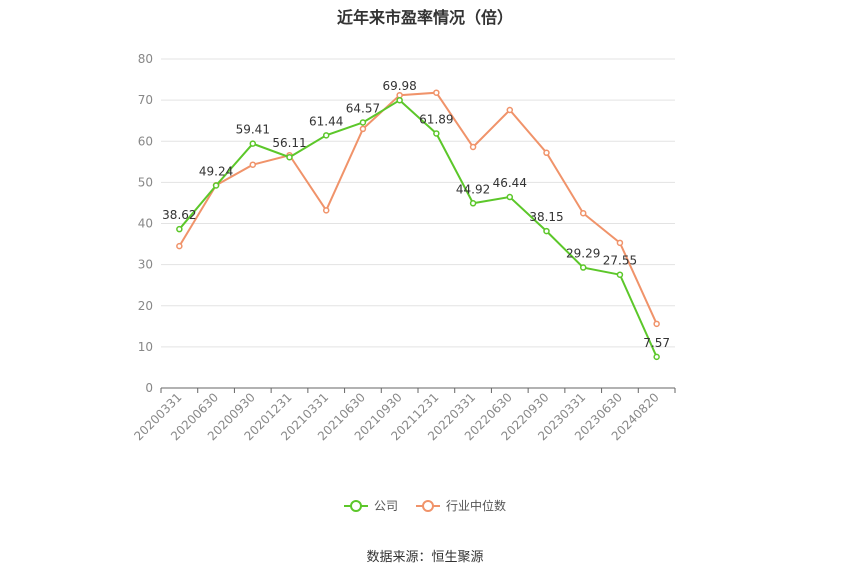 The image size is (850, 575). I want to click on data-label-company: 7.57, so click(656, 343).